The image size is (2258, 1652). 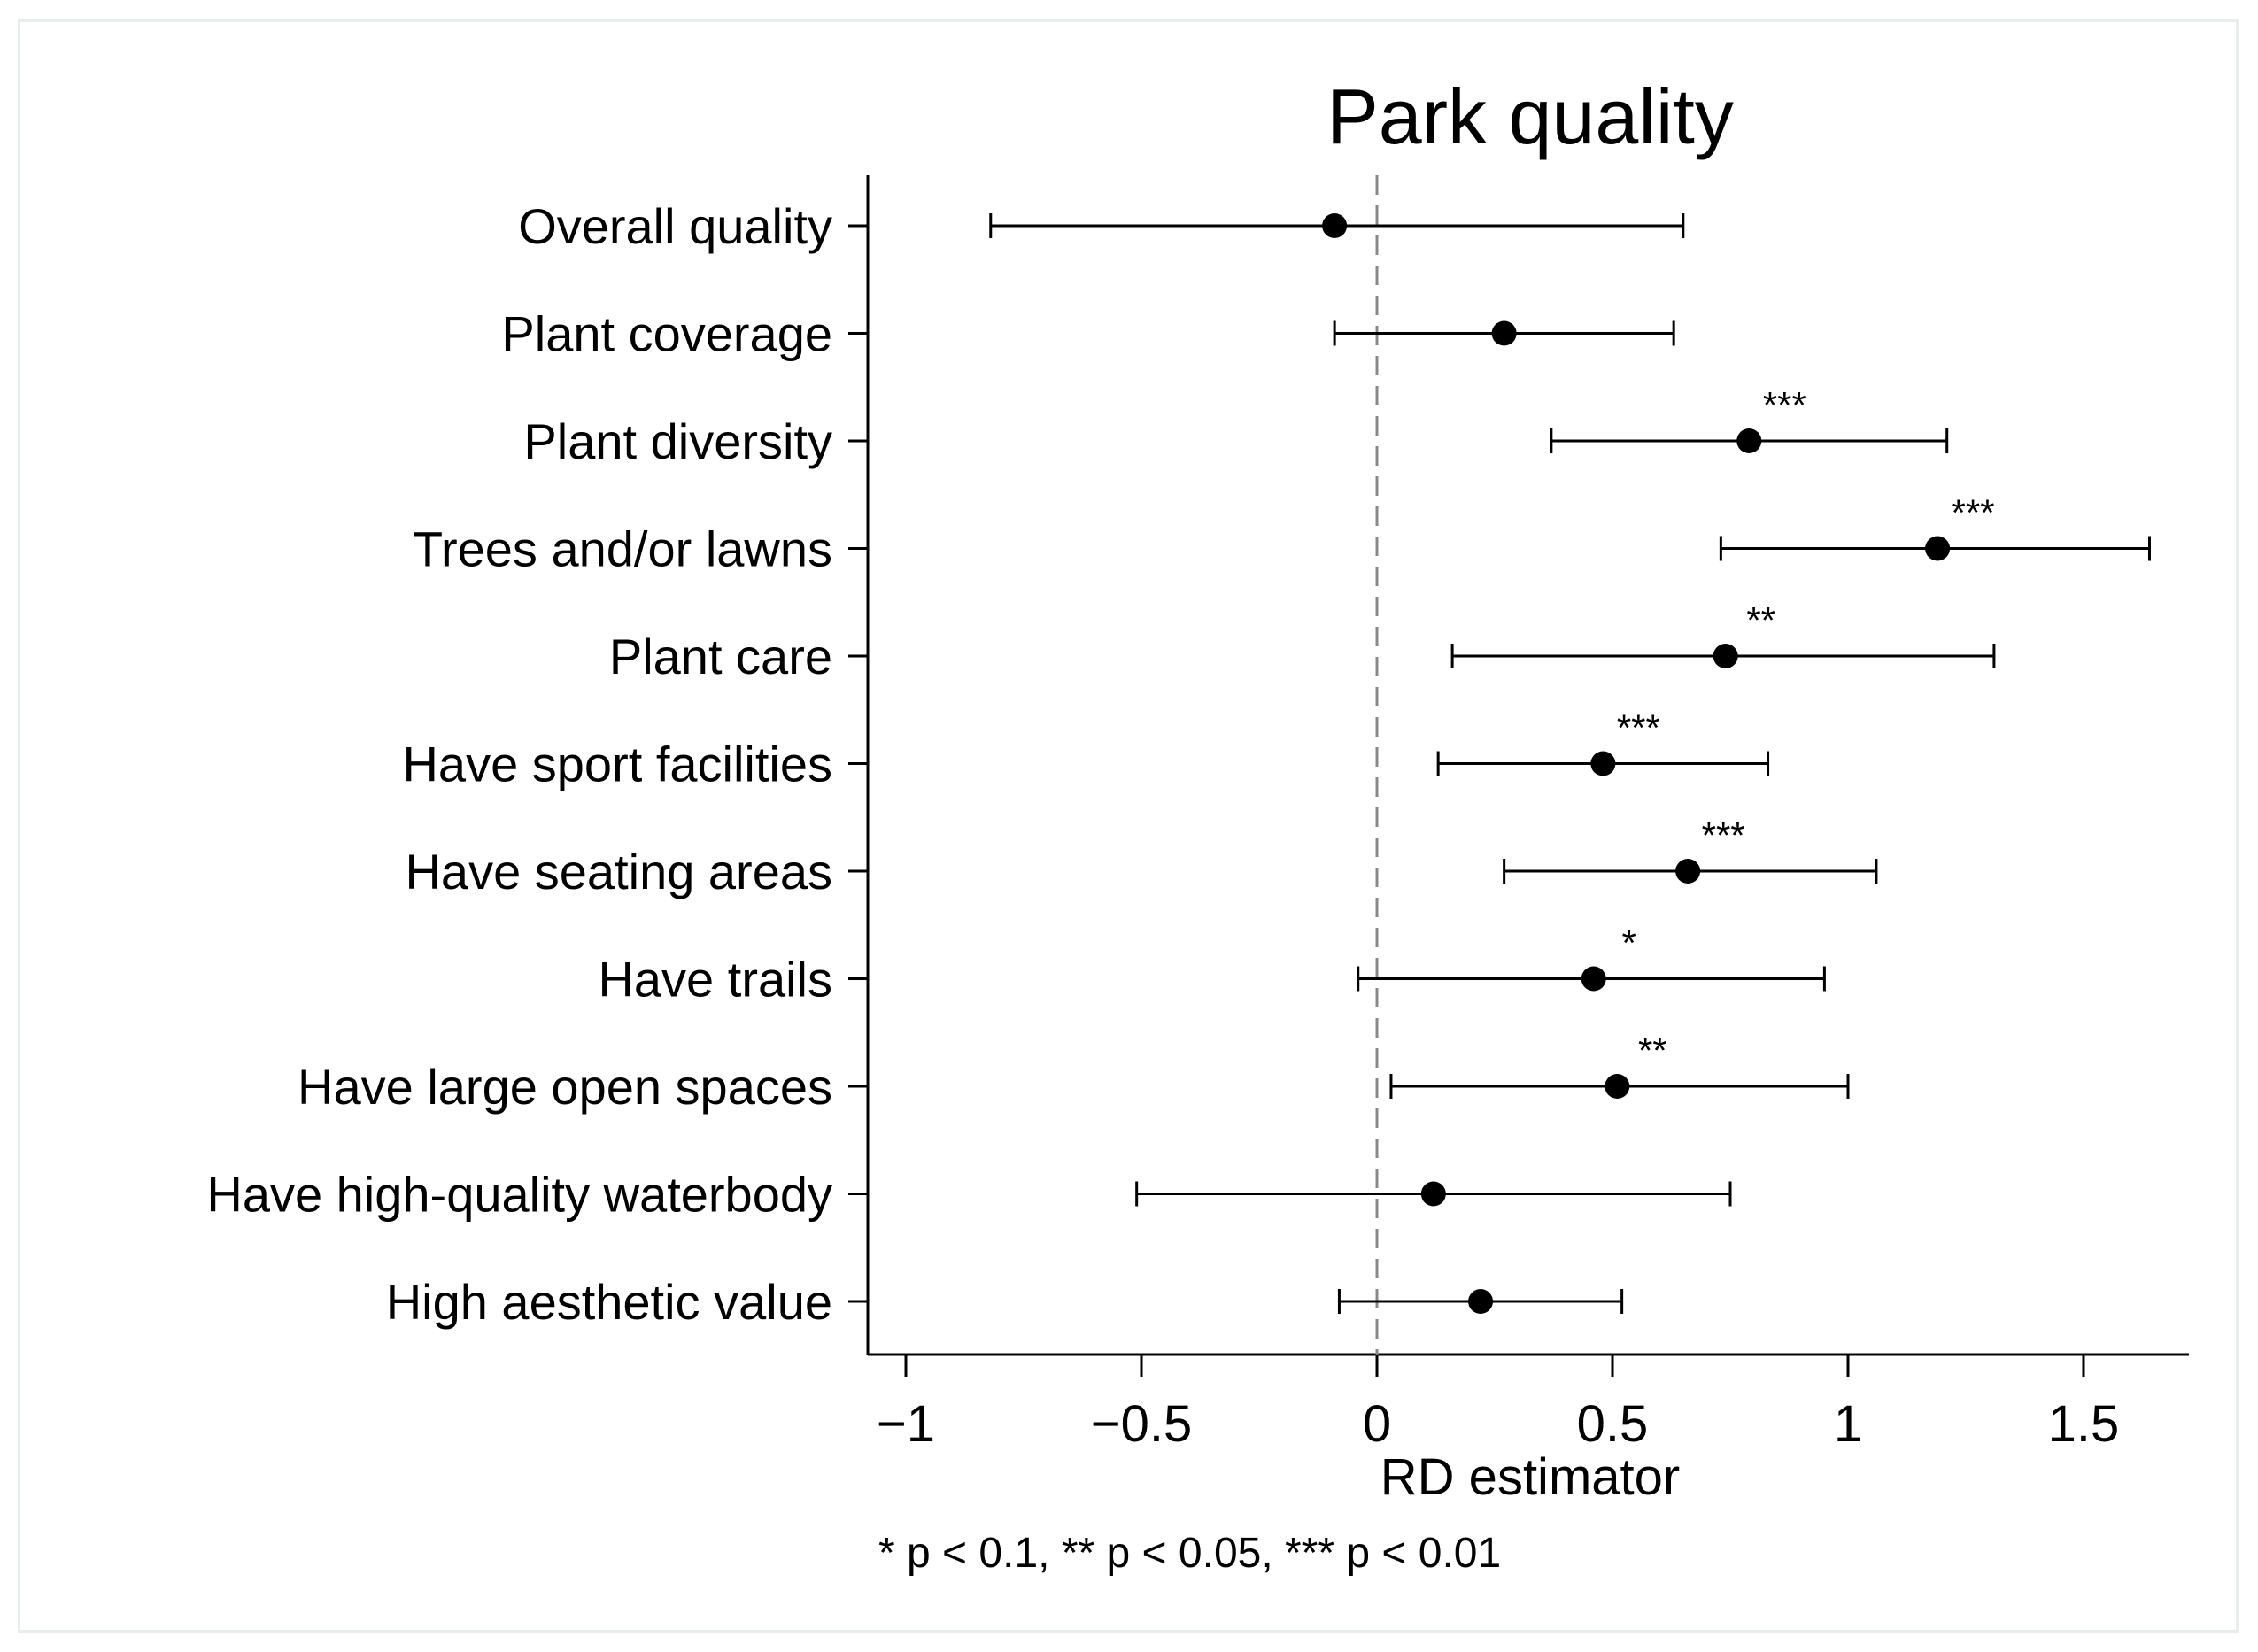 I want to click on x-tick-label: −1, so click(x=906, y=1424).